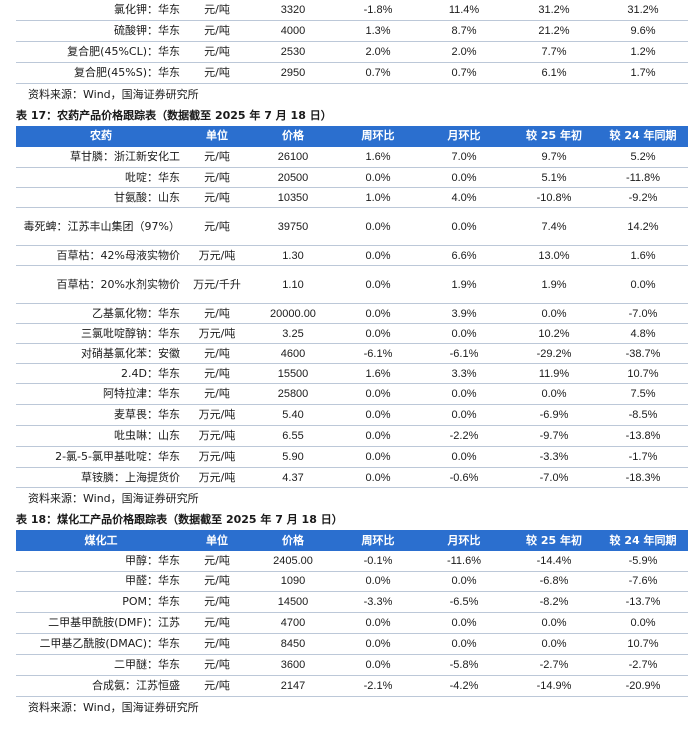 The image size is (700, 735). Describe the element at coordinates (352, 394) in the screenshot. I see `table-row: 阿特拉津：华东 元/吨 25800 0.0% 0.0% 0.0% 7.5%` at that location.